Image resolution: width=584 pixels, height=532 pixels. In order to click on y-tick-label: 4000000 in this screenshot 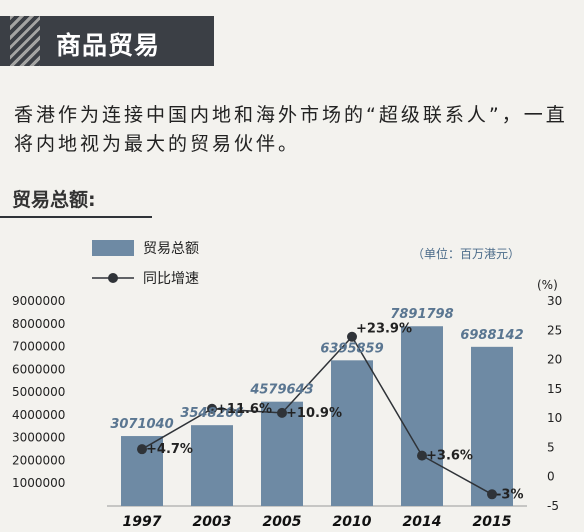, I will do `click(38, 415)`.